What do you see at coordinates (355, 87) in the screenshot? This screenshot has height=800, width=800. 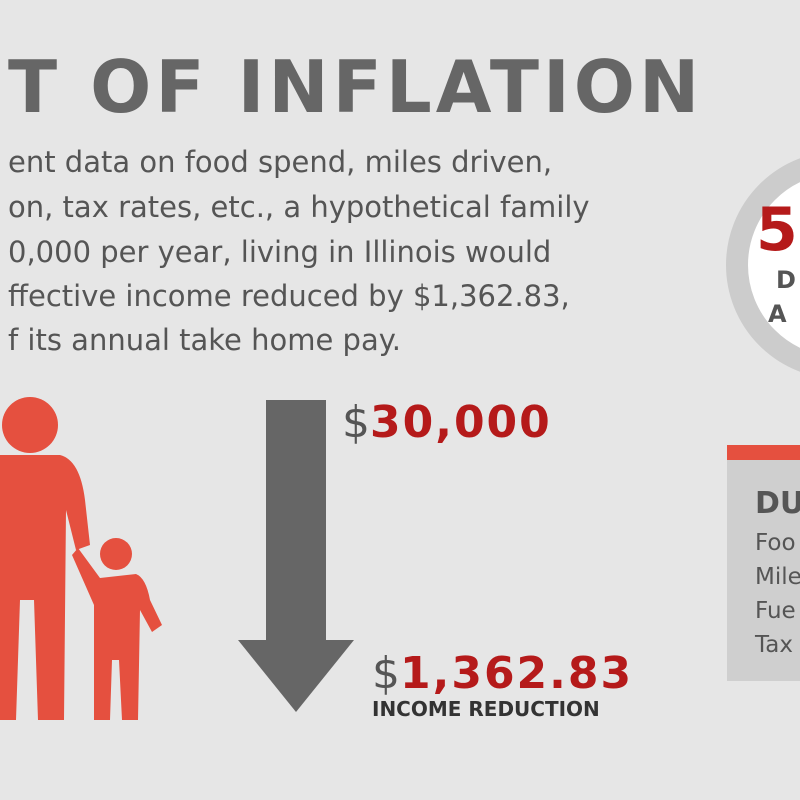 I see `title: T OF INFLATION` at bounding box center [355, 87].